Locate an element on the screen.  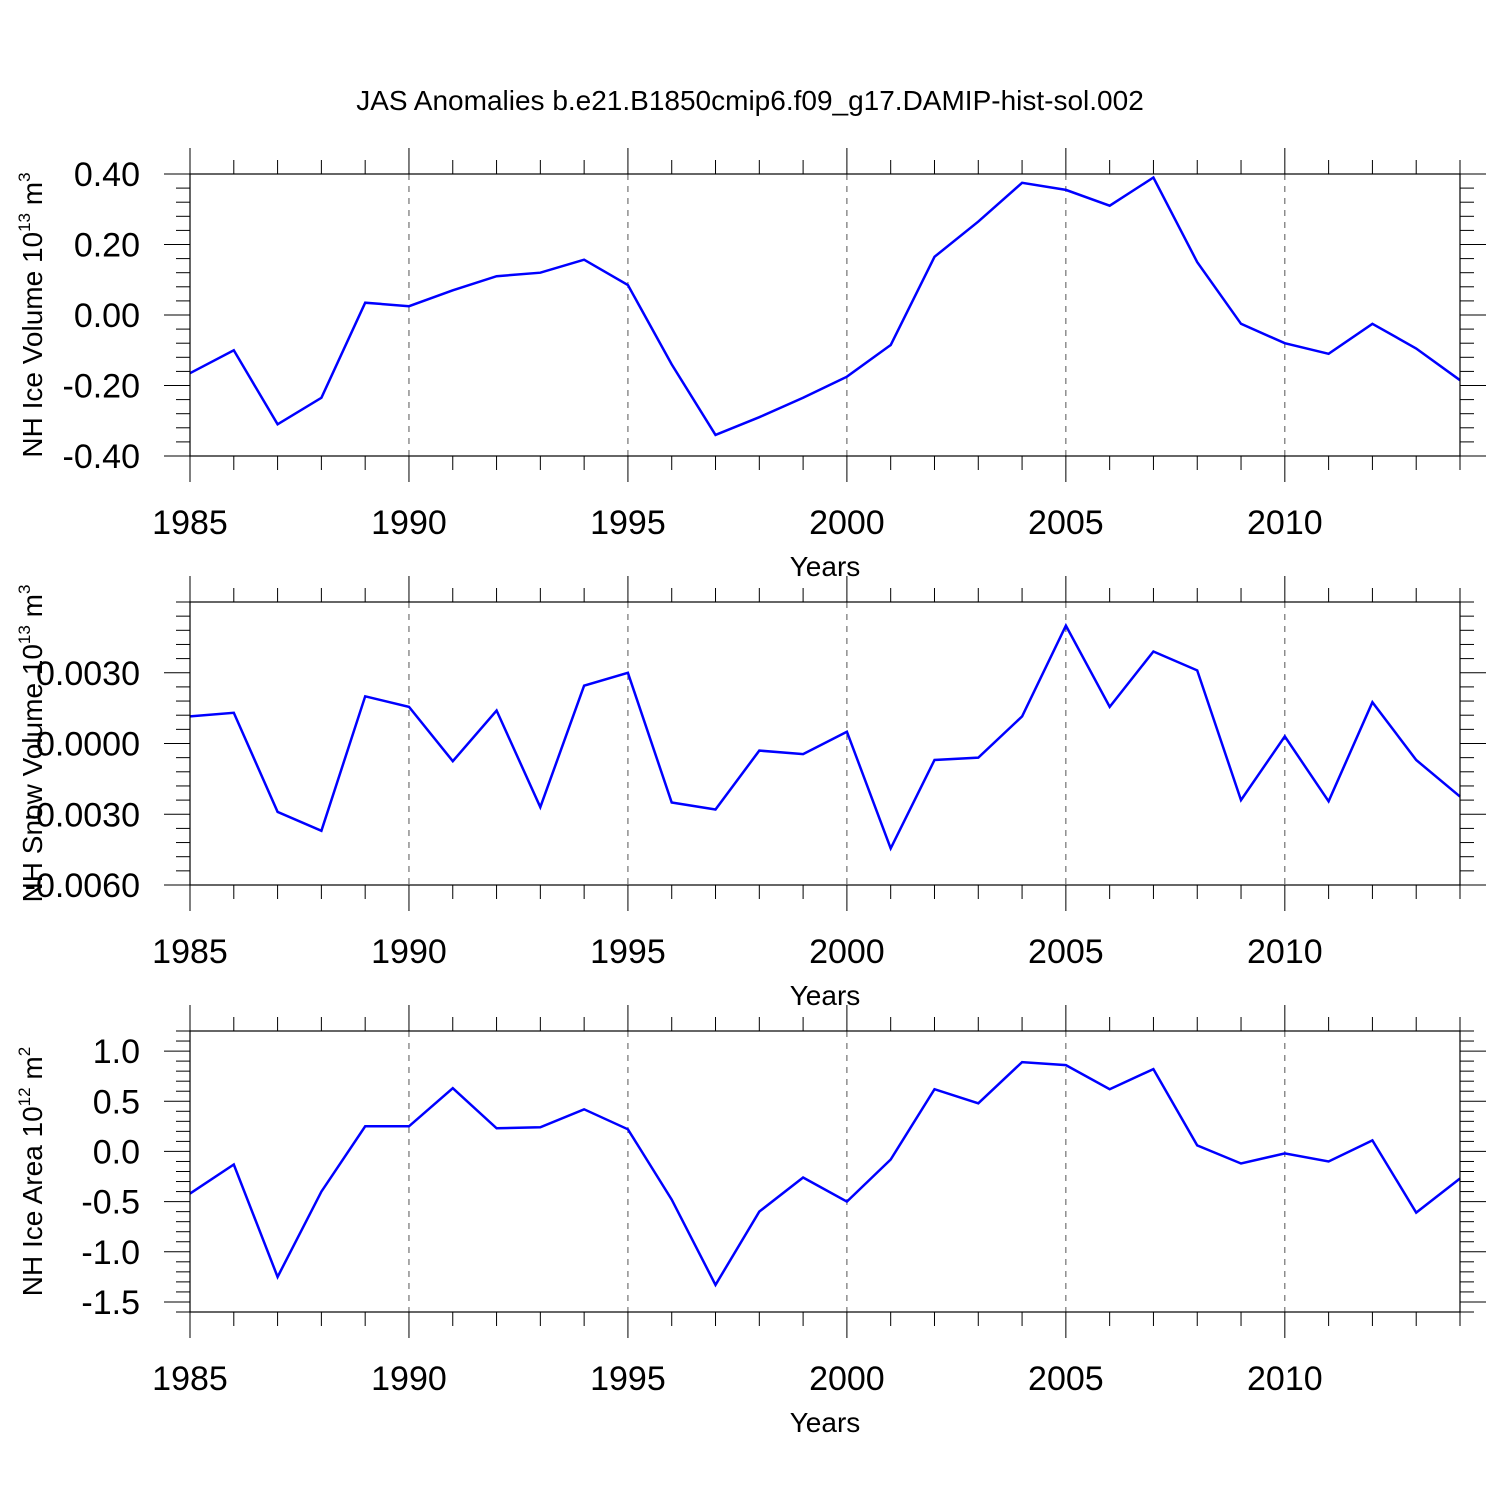
ice-area-y-tick-label: 1.0 is located at coordinates (116, 1052).